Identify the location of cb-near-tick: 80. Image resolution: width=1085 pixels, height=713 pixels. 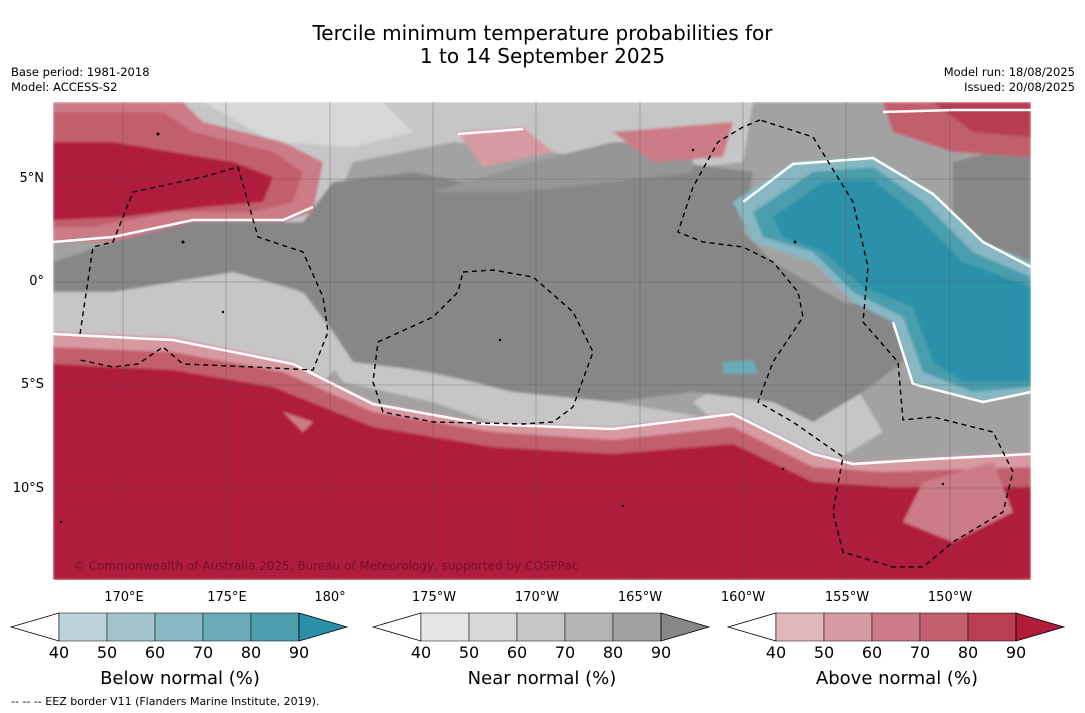
(613, 652).